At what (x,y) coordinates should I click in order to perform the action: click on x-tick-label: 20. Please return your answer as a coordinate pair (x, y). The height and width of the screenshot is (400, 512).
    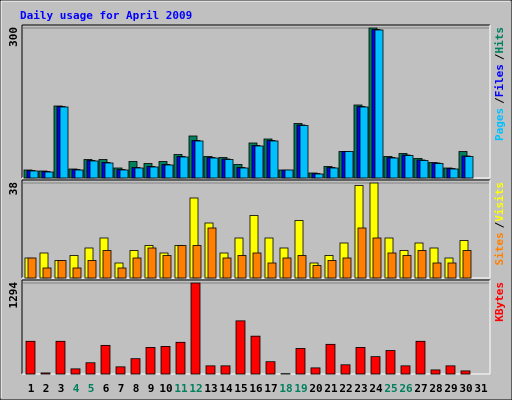
    Looking at the image, I should click on (315, 388).